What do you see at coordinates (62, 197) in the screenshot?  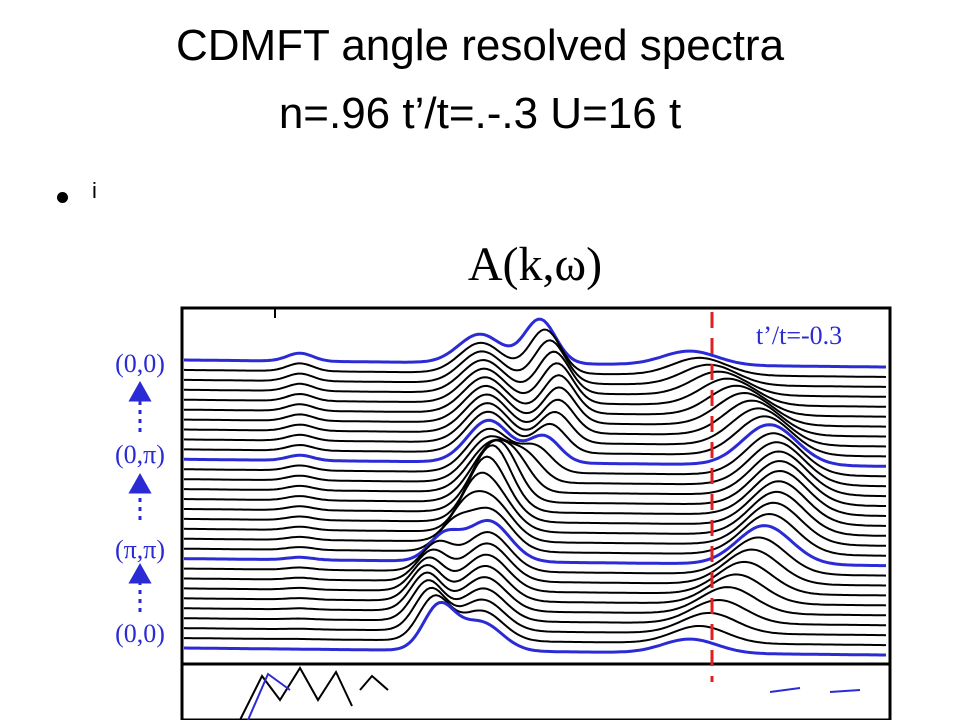 I see `bullet-dot` at bounding box center [62, 197].